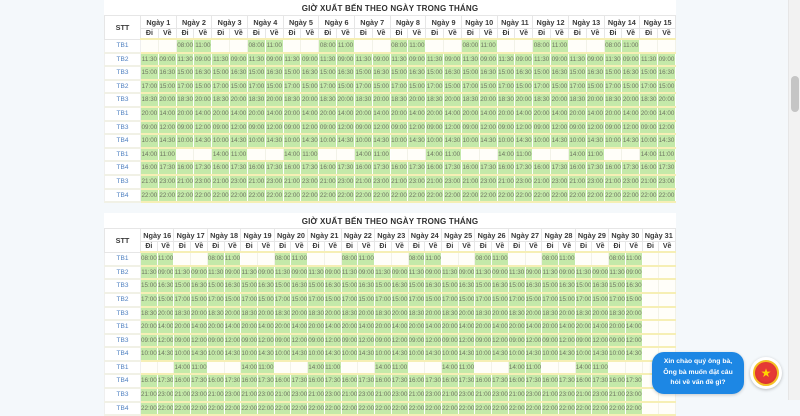 The image size is (800, 416). Describe the element at coordinates (794, 200) in the screenshot. I see `scrollbar` at that location.